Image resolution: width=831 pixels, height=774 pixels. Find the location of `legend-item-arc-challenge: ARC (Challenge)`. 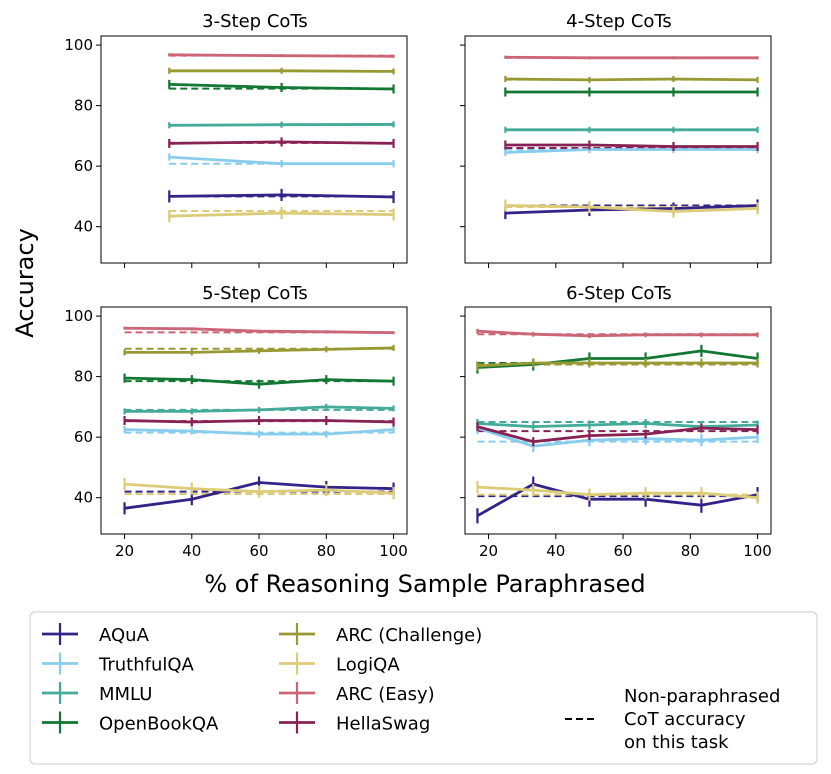

legend-item-arc-challenge: ARC (Challenge) is located at coordinates (380, 634).